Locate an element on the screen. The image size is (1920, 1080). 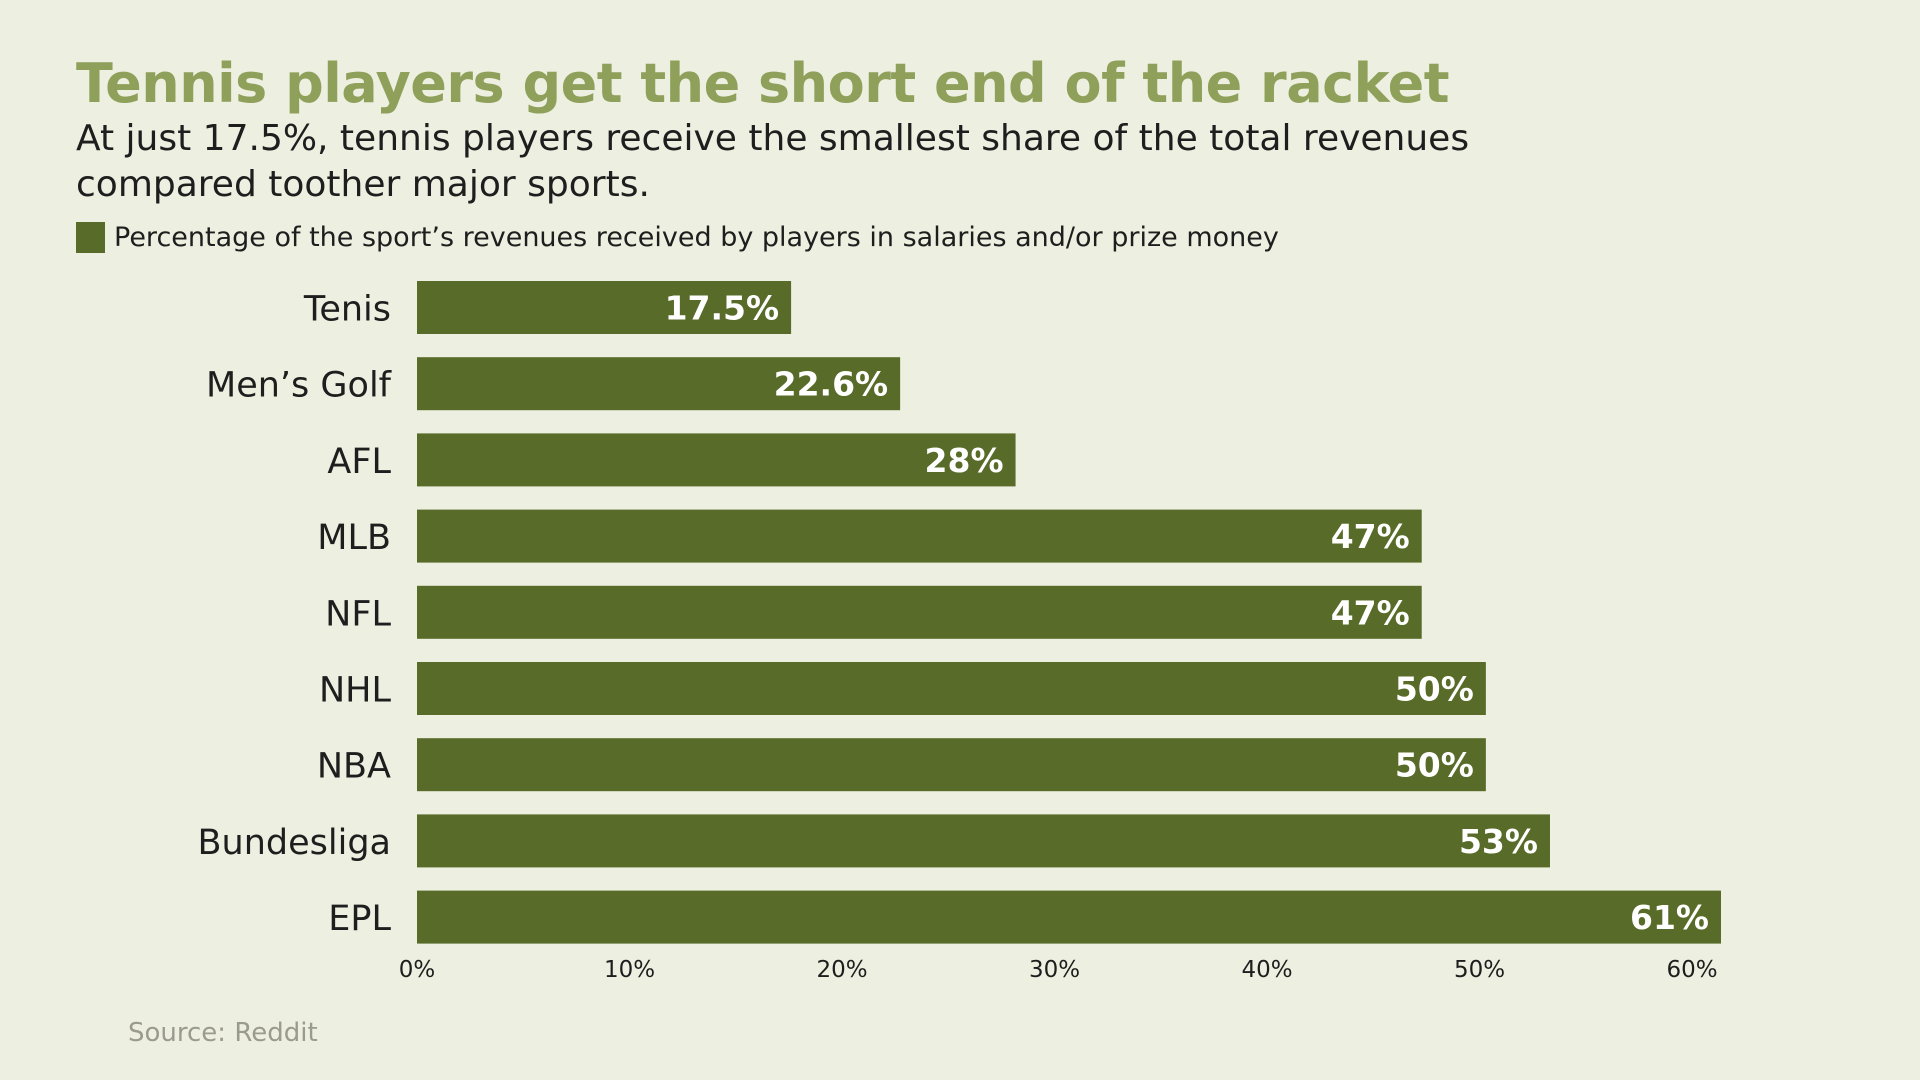
legend-swatch is located at coordinates (90, 237).